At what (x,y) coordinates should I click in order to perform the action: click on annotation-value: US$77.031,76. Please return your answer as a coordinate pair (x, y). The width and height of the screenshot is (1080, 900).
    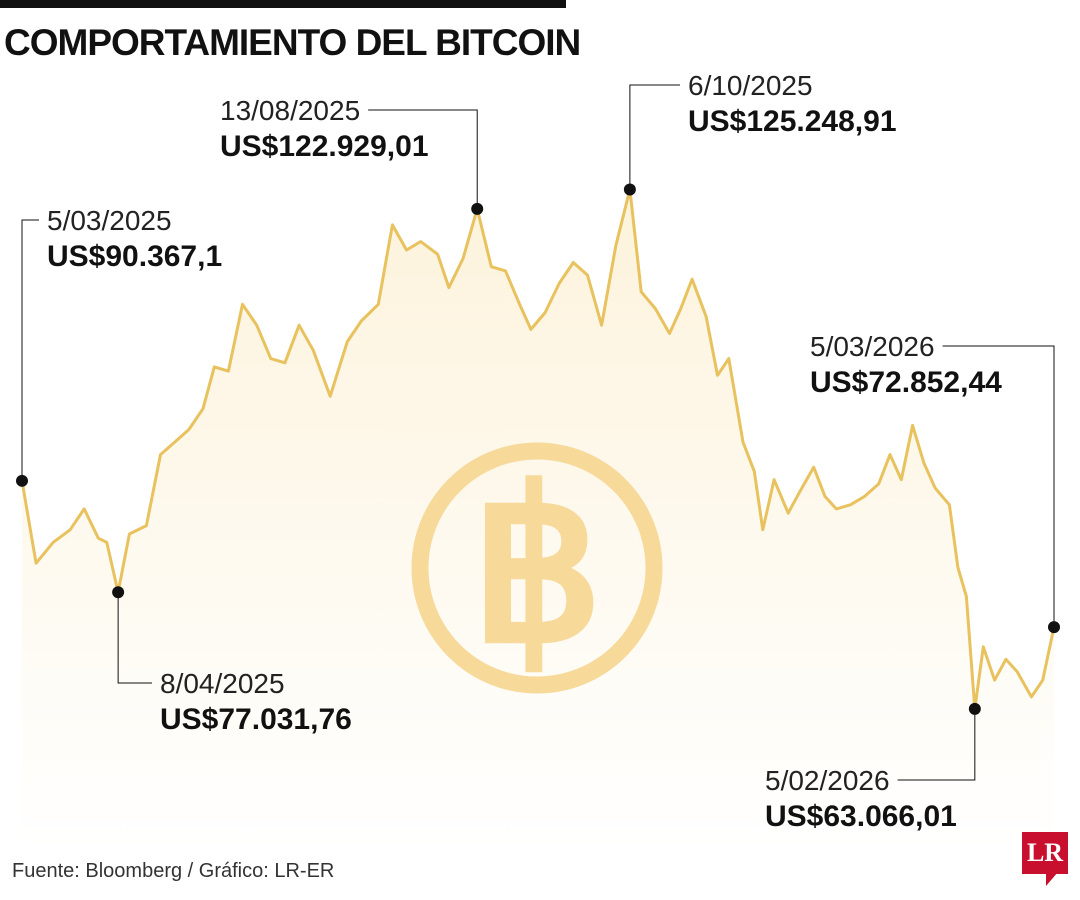
    Looking at the image, I should click on (256, 719).